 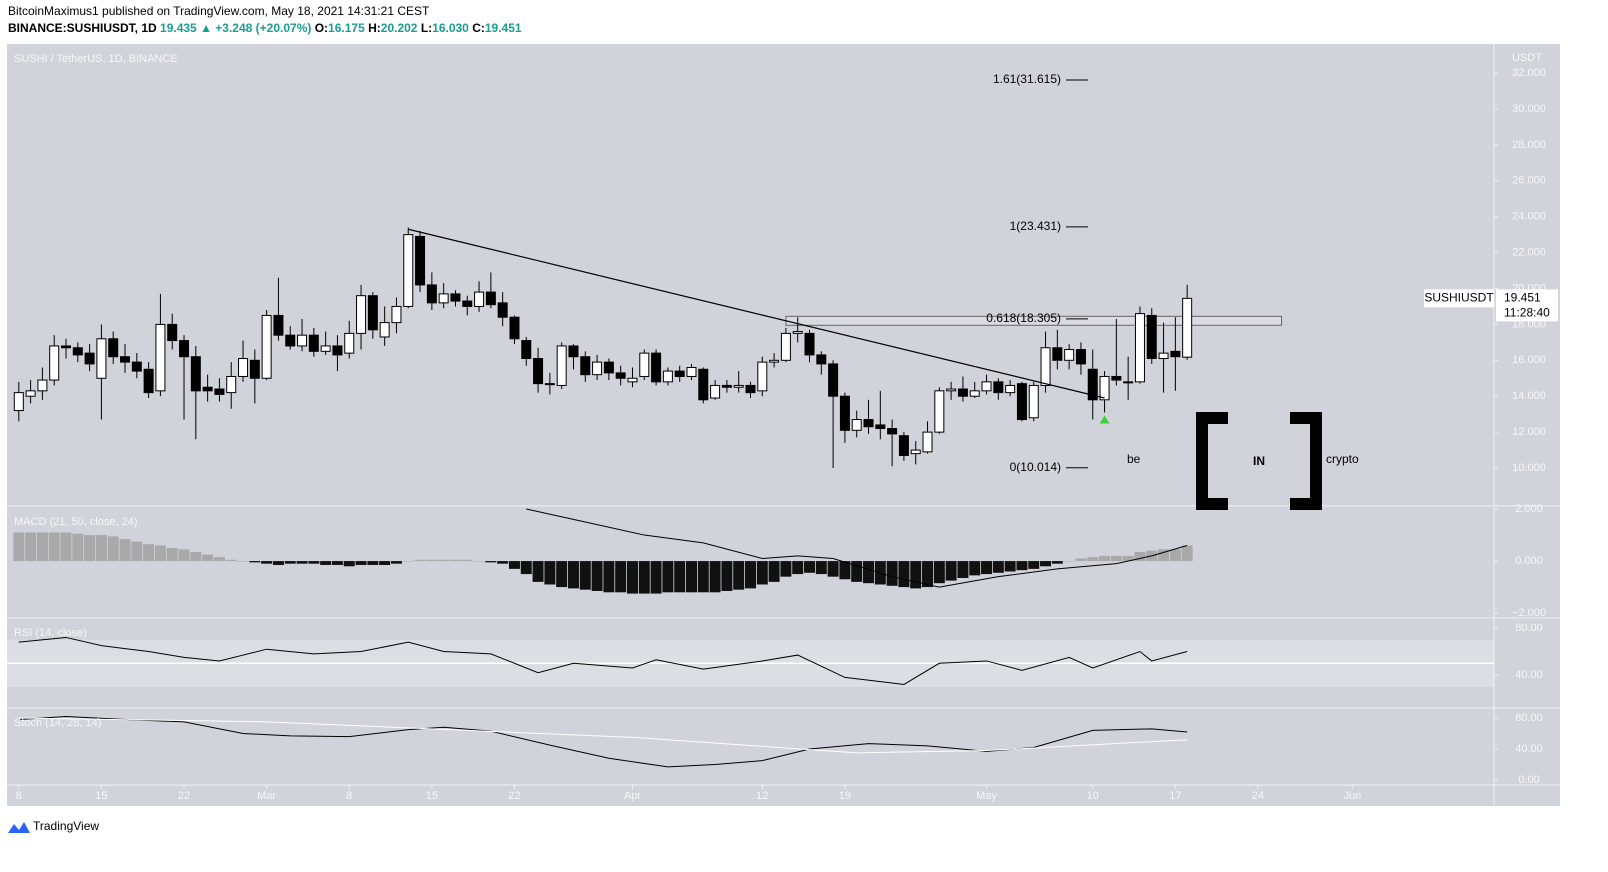 I want to click on price: 19.435, so click(x=178, y=28).